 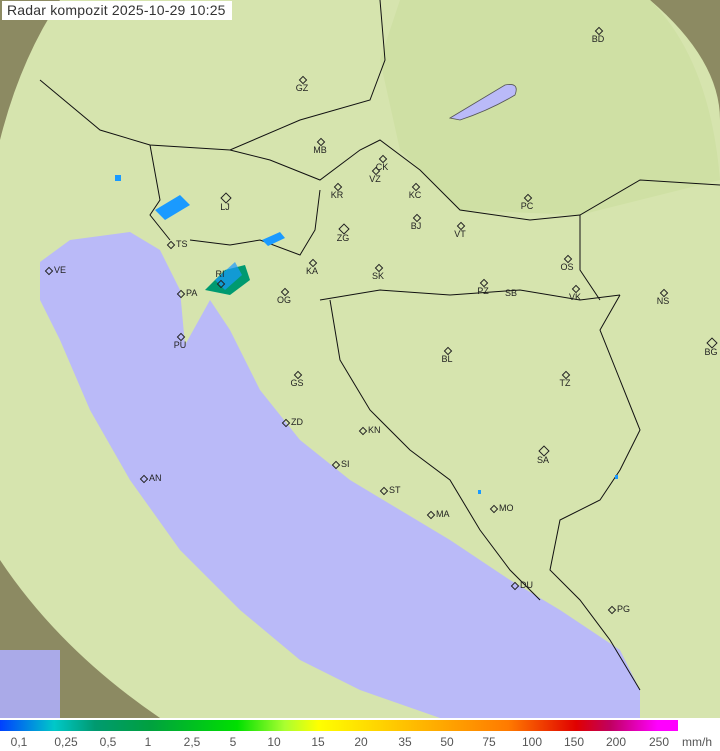 What do you see at coordinates (155, 478) in the screenshot?
I see `city-label: AN` at bounding box center [155, 478].